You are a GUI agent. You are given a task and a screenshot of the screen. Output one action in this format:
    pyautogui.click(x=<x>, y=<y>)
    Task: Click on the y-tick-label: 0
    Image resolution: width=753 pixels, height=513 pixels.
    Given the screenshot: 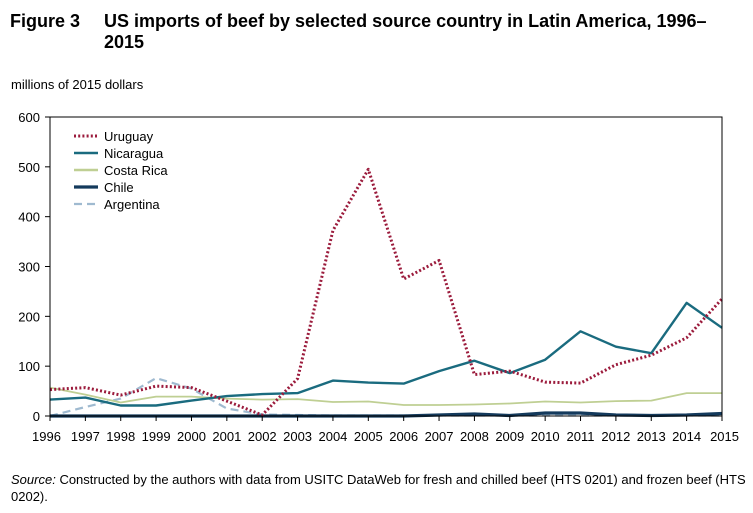 What is the action you would take?
    pyautogui.click(x=36, y=416)
    